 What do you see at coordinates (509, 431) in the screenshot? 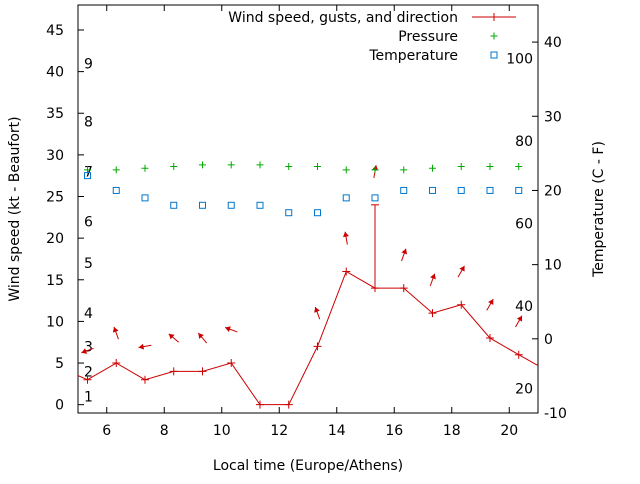
I see `x-tick-label: 20` at bounding box center [509, 431].